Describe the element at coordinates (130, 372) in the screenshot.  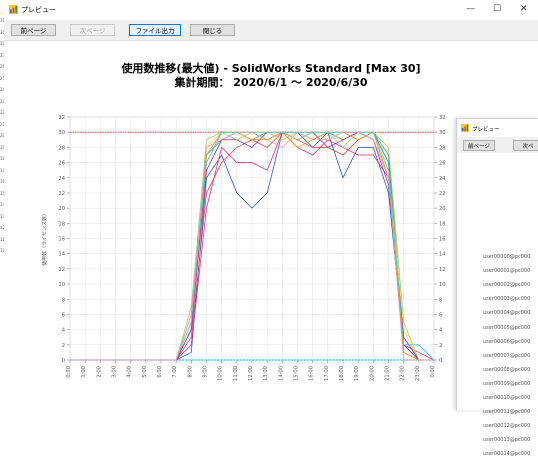
I see `x-tick-label: 4:00` at that location.